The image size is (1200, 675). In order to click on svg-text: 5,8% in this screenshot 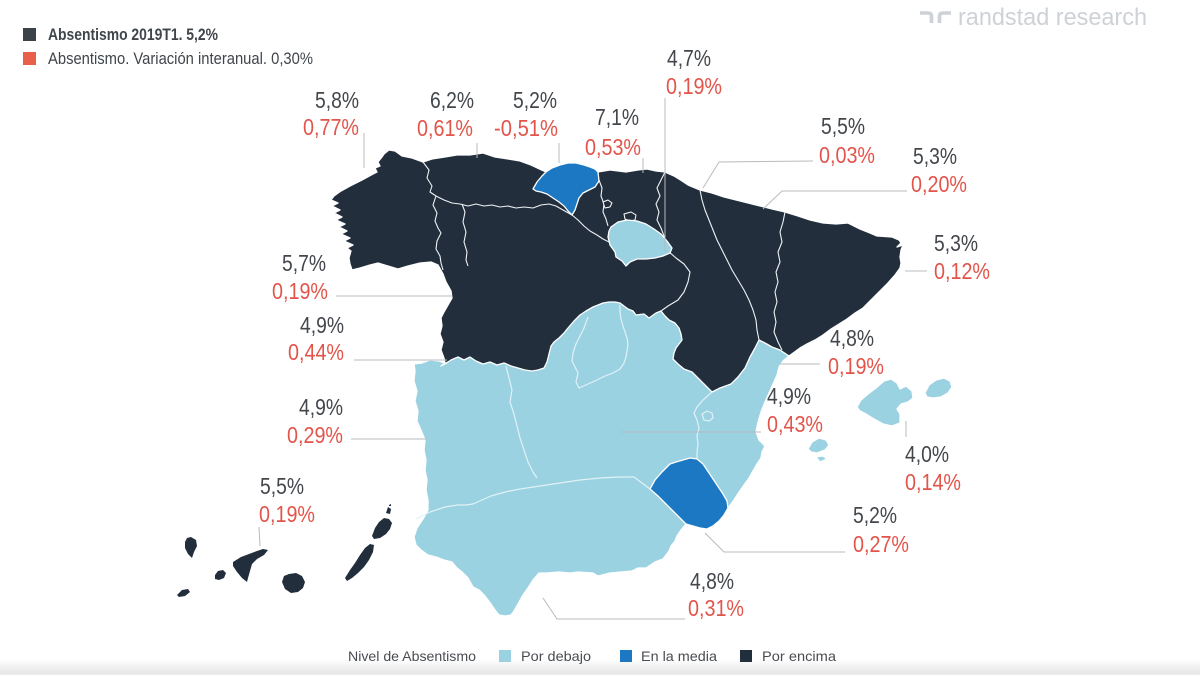, I will do `click(337, 100)`.